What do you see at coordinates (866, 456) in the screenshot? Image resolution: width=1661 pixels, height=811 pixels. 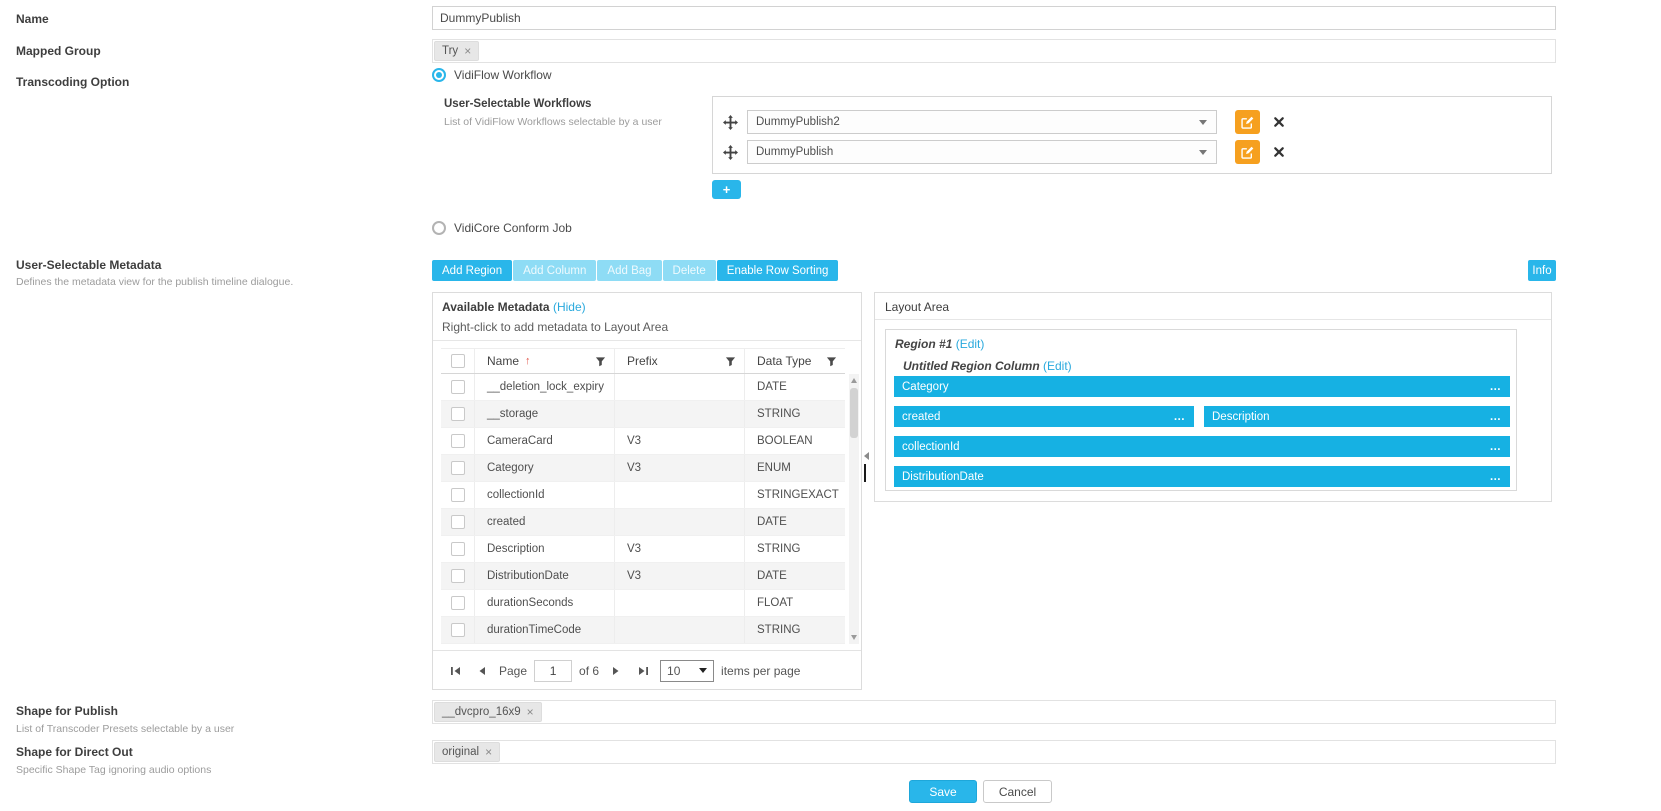 I see `collapse-panel-icon` at bounding box center [866, 456].